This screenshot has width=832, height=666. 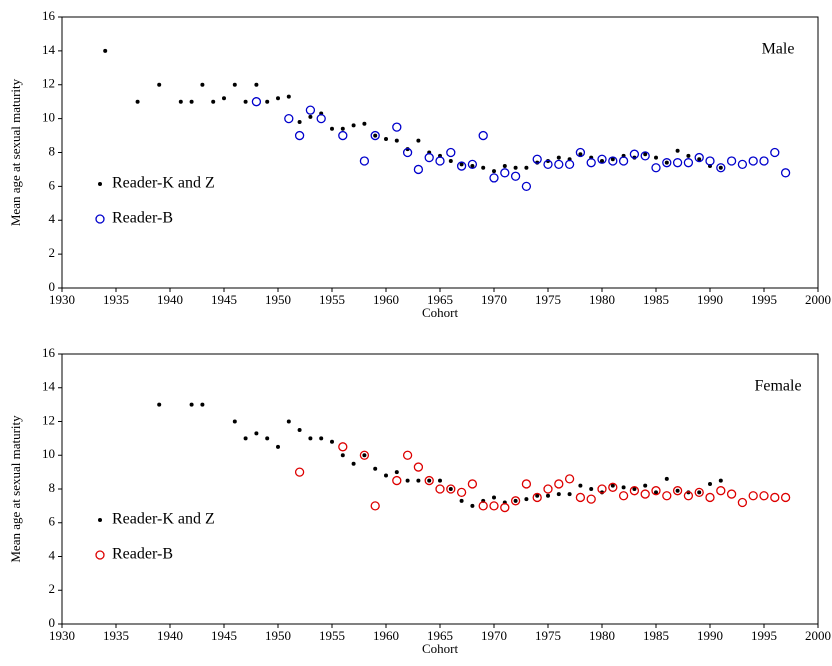 I want to click on y-tick-label: 2, so click(x=52, y=252).